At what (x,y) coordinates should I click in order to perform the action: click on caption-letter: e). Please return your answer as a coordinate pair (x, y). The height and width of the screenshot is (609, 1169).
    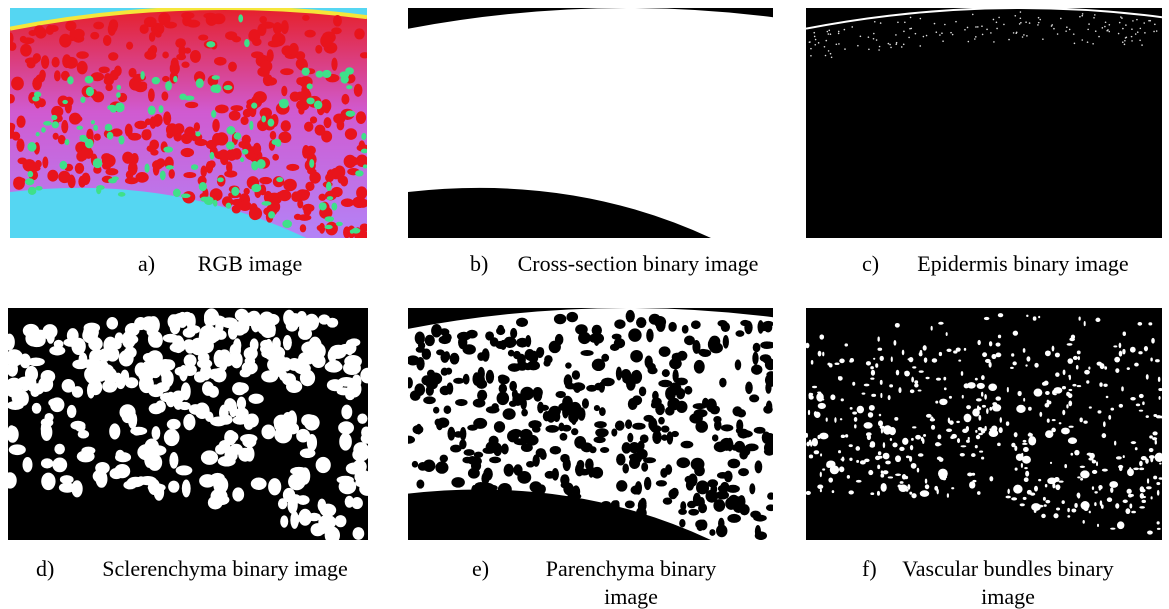
    Looking at the image, I should click on (481, 568).